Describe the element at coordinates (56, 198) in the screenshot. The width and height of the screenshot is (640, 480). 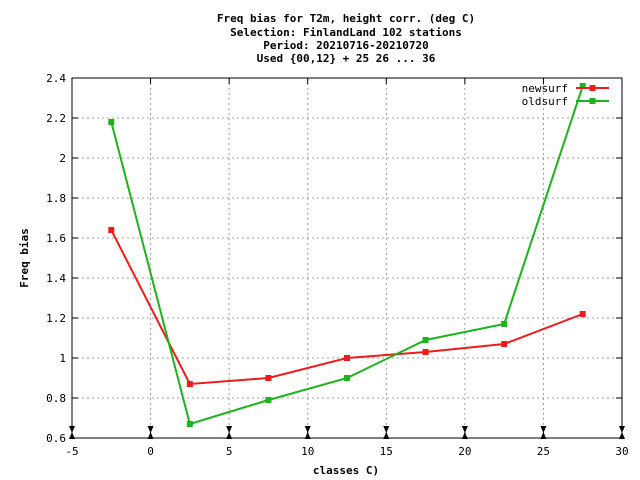
I see `y-tick-label: 1.8` at that location.